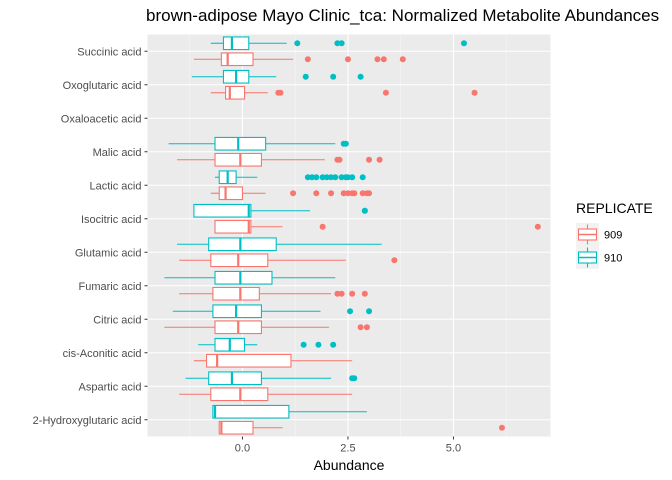  Describe the element at coordinates (347, 449) in the screenshot. I see `x-tick-label: 2.5` at that location.